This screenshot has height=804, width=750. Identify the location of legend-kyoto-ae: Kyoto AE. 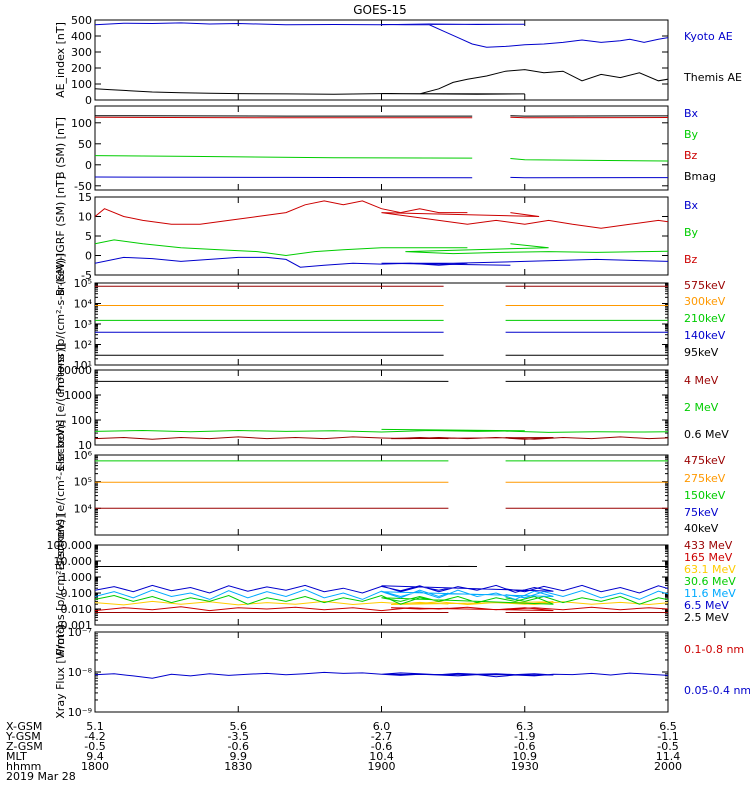
(708, 36).